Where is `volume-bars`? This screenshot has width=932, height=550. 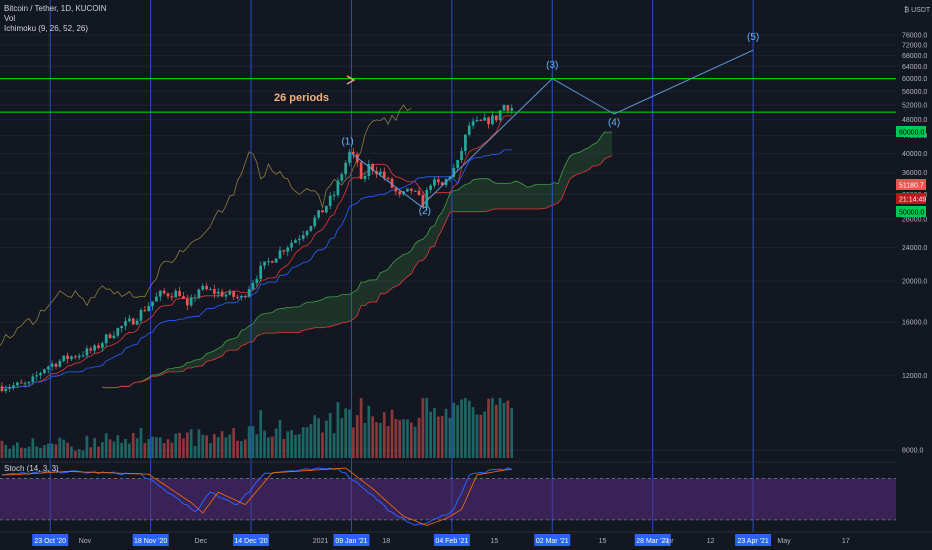
volume-bars is located at coordinates (257, 428).